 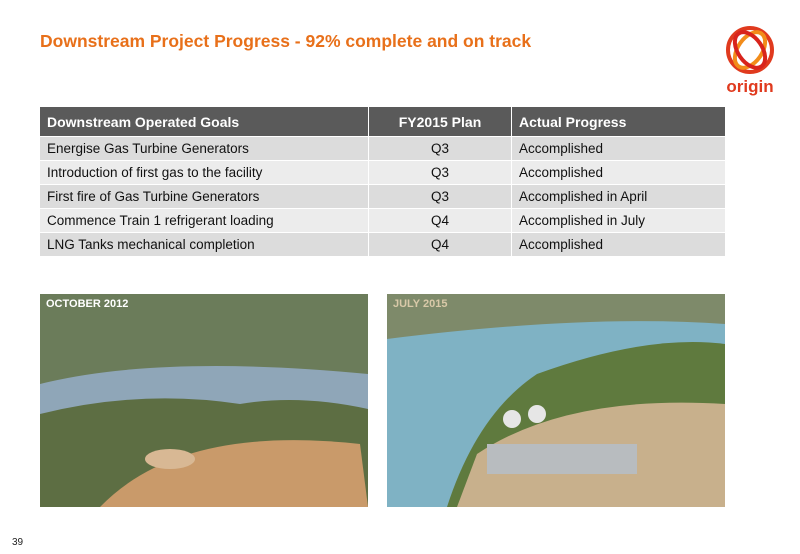 I want to click on table-cell: Energise Gas Turbine Generators, so click(x=204, y=148).